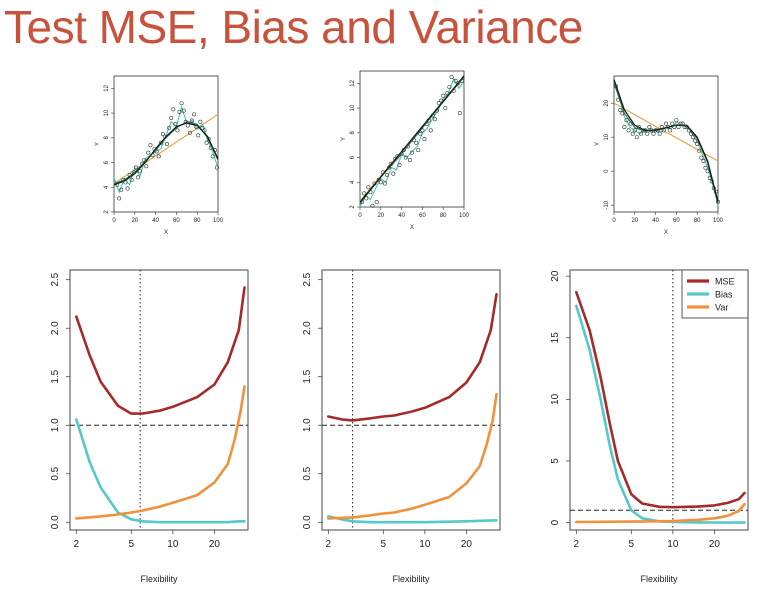 This screenshot has width=776, height=608. Describe the element at coordinates (107, 87) in the screenshot. I see `y-tick-label: 12` at that location.